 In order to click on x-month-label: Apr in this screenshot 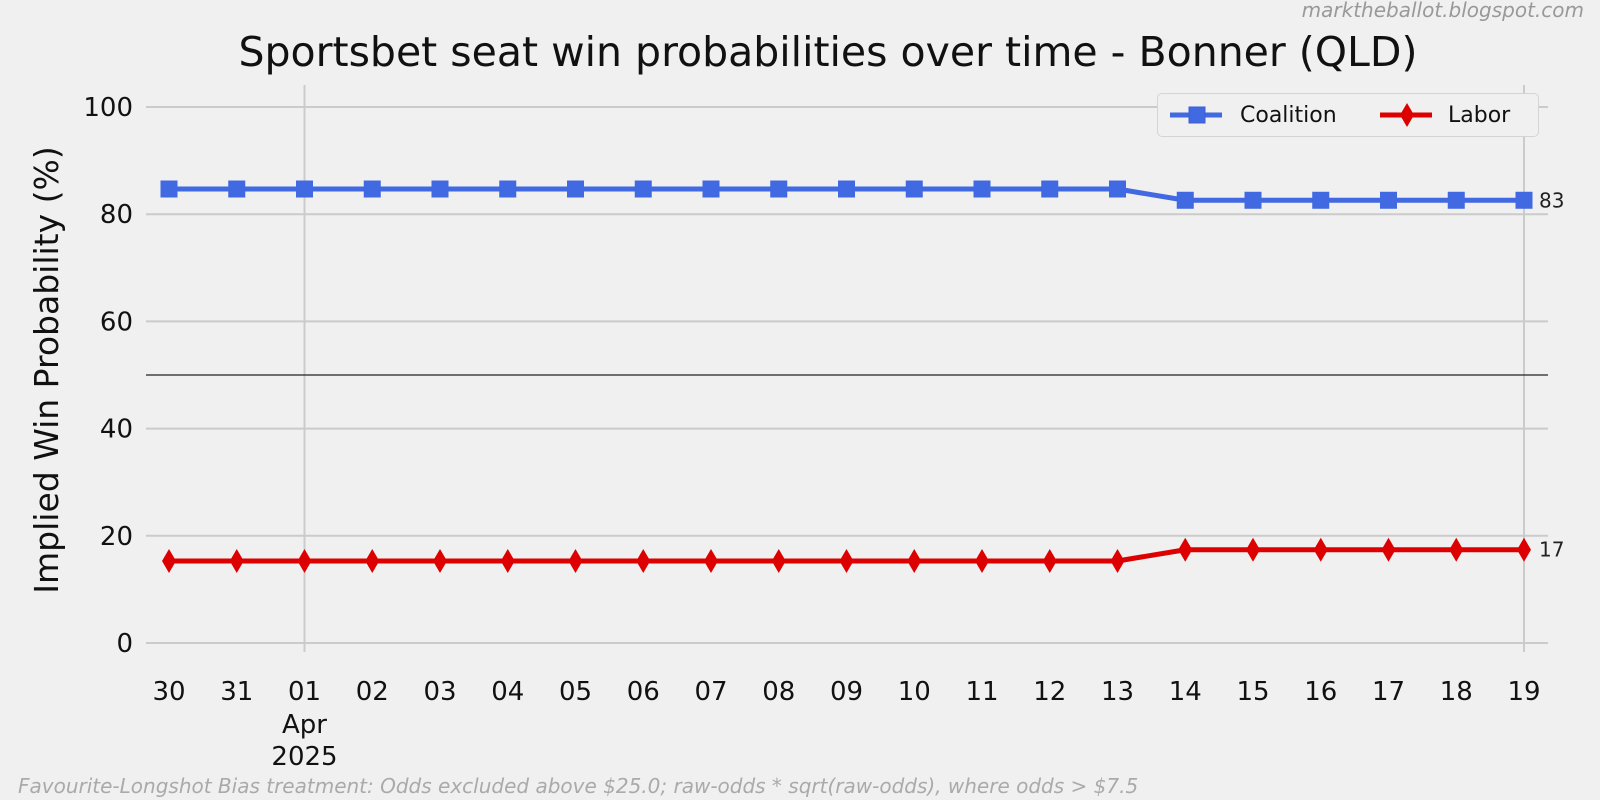, I will do `click(304, 725)`.